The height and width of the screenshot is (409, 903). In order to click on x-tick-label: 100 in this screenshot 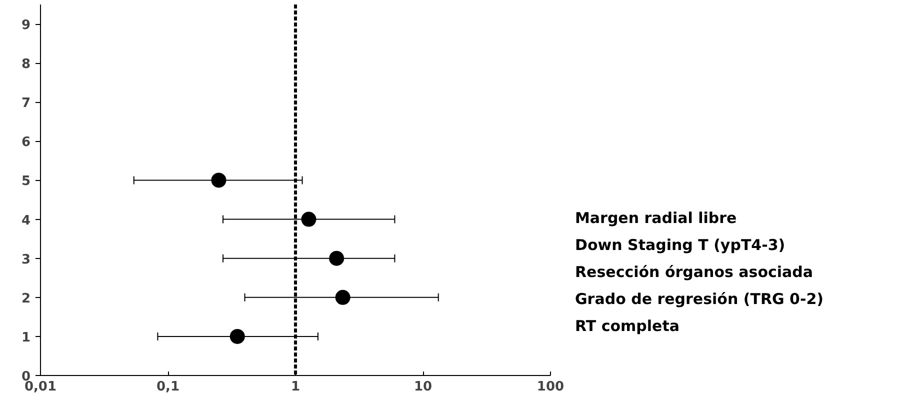, I will do `click(550, 387)`.